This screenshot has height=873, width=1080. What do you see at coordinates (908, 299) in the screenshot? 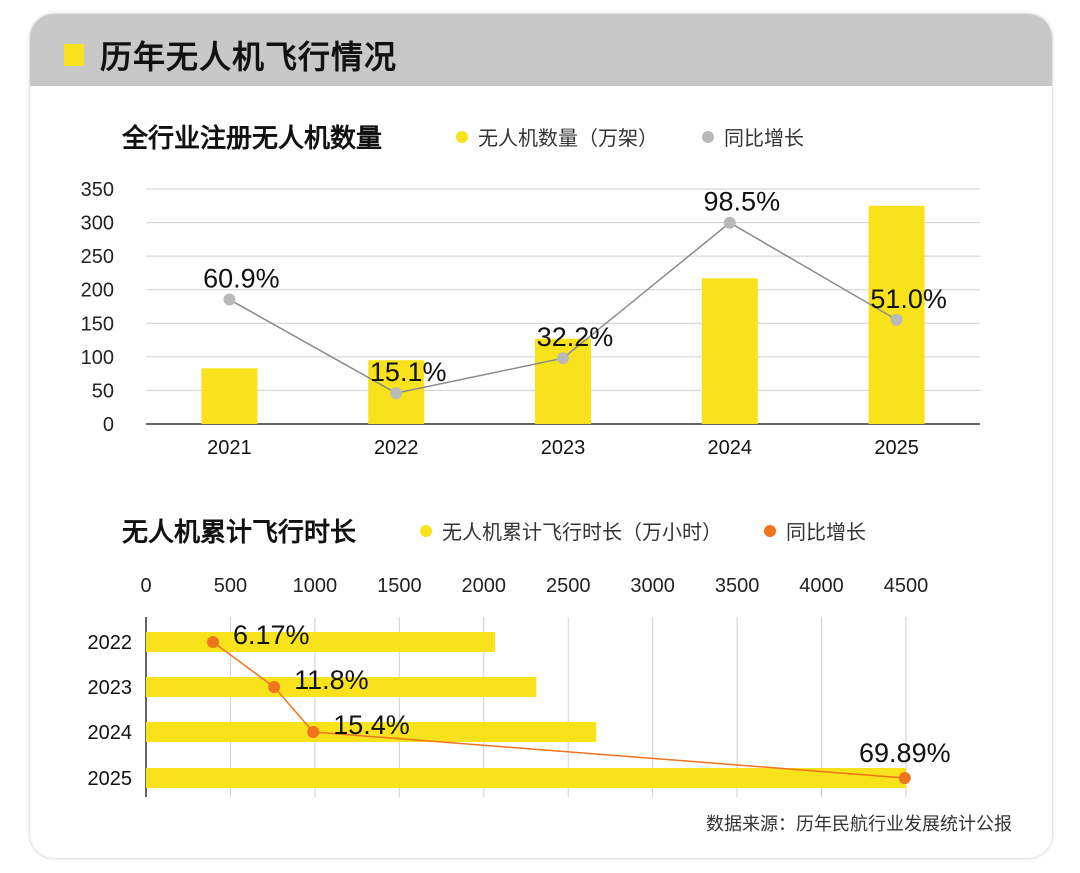
I see `growth-label: 51.0%` at bounding box center [908, 299].